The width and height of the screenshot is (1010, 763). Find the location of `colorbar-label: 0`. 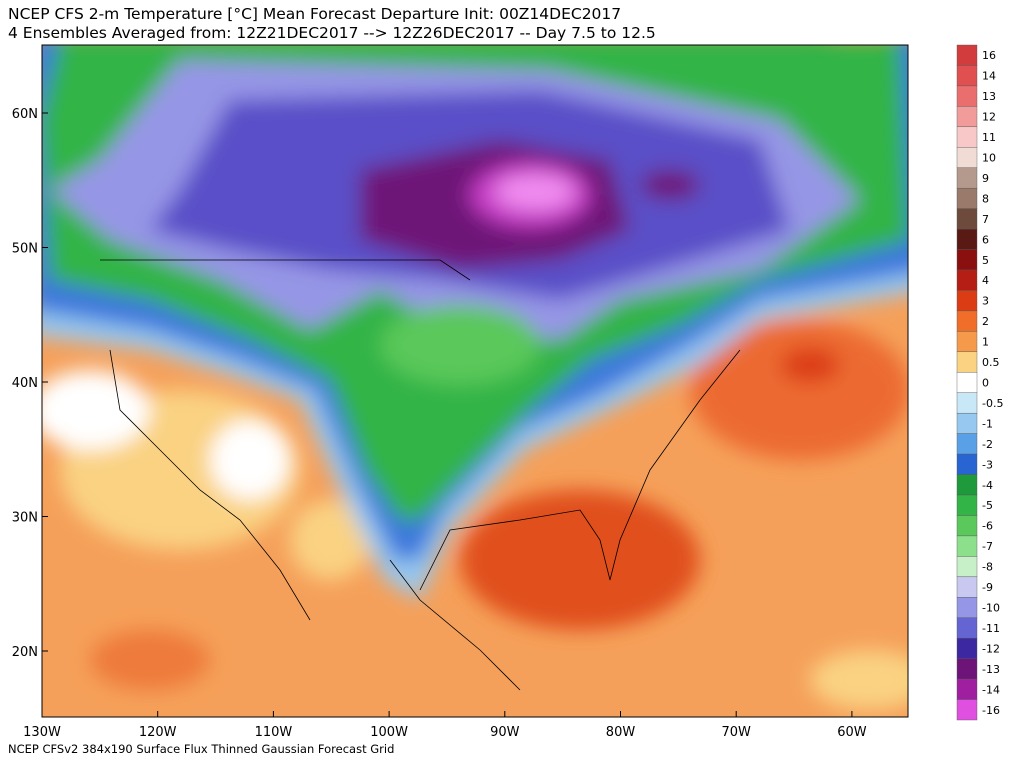

colorbar-label: 0 is located at coordinates (985, 383).